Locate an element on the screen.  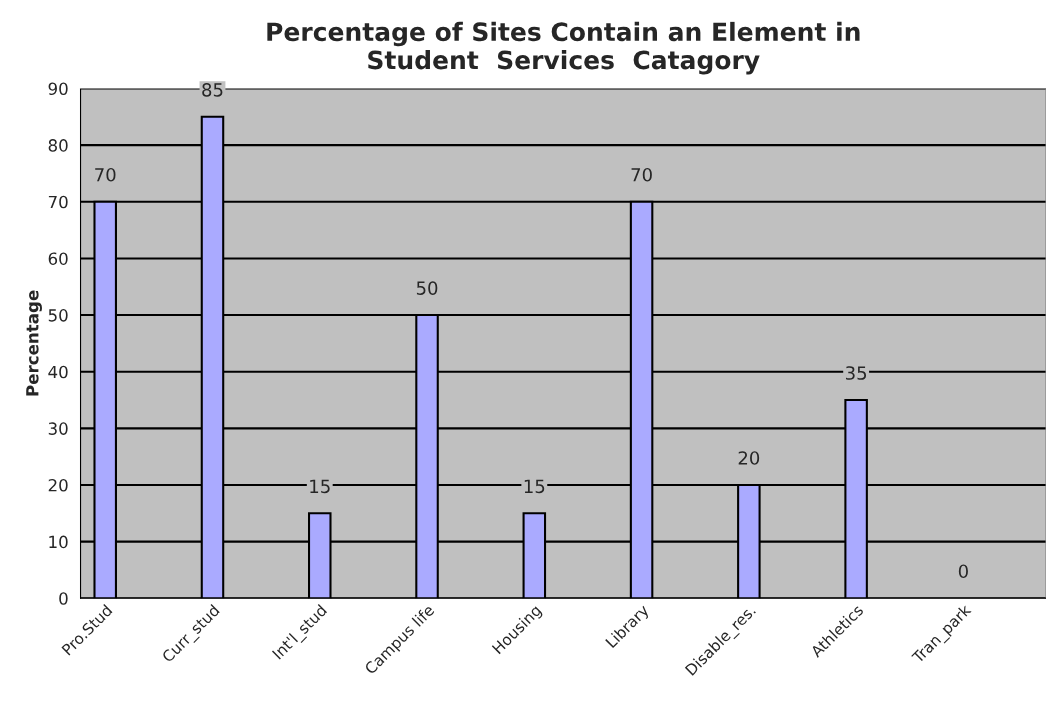
y-tick-label: 30 is located at coordinates (58, 428).